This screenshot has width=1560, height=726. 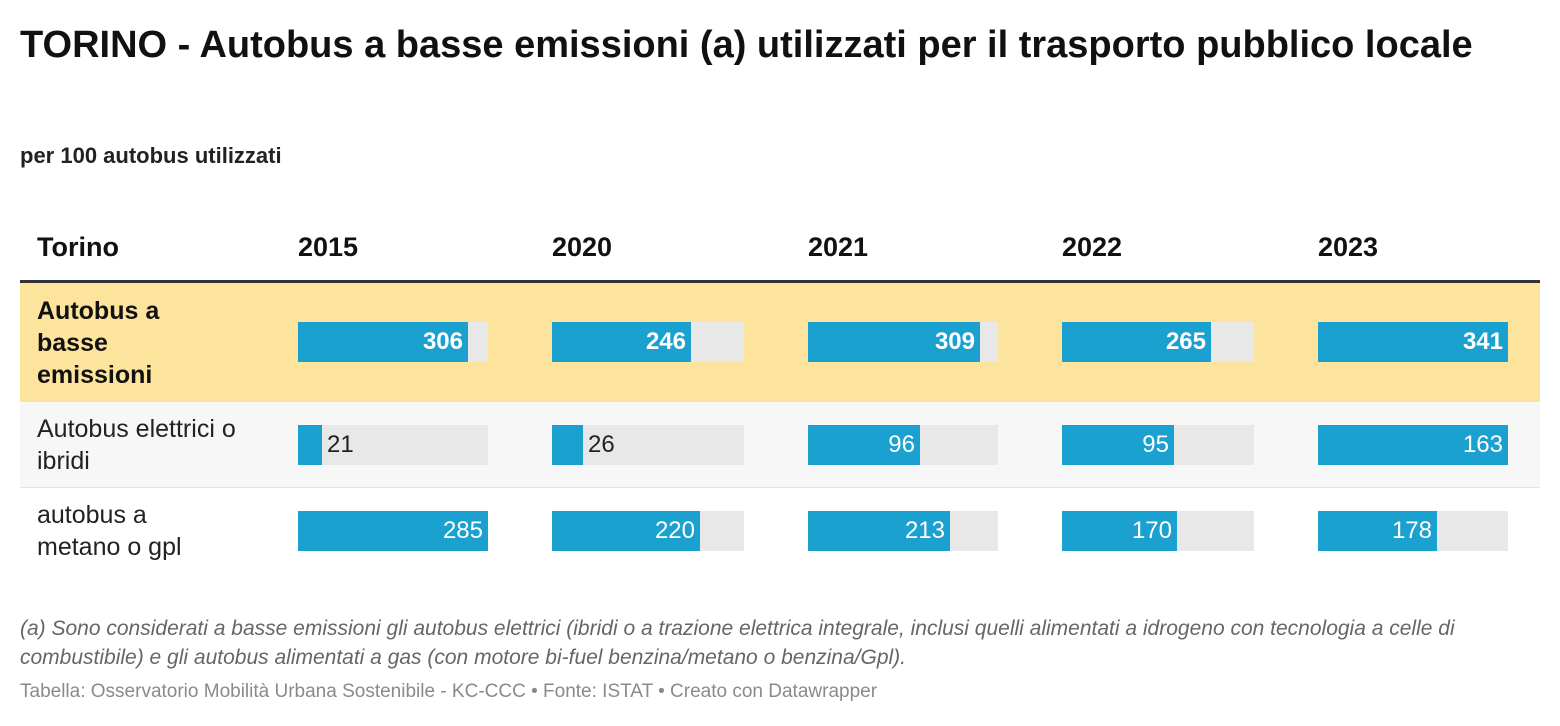 I want to click on row-label: autobus a metano o gpl, so click(x=109, y=531).